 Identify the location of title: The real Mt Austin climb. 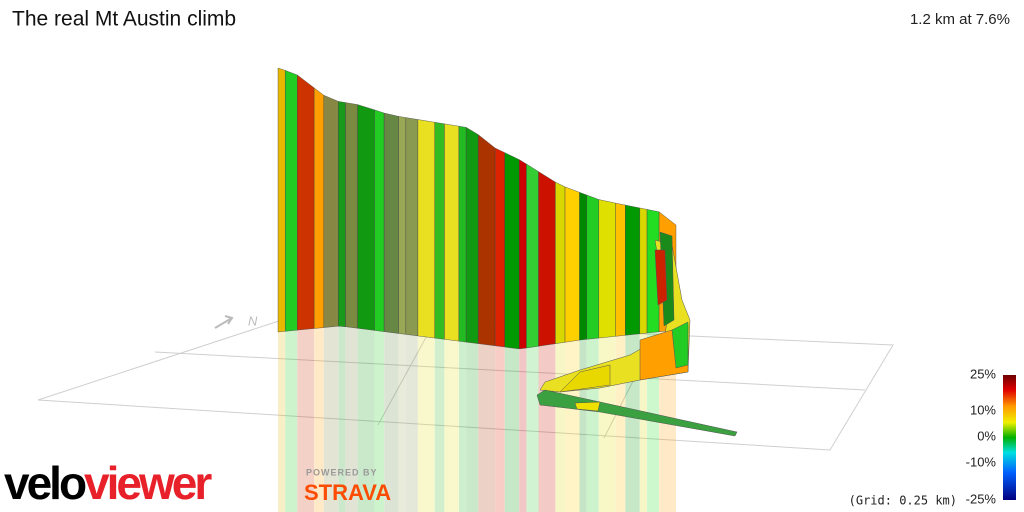
(124, 19).